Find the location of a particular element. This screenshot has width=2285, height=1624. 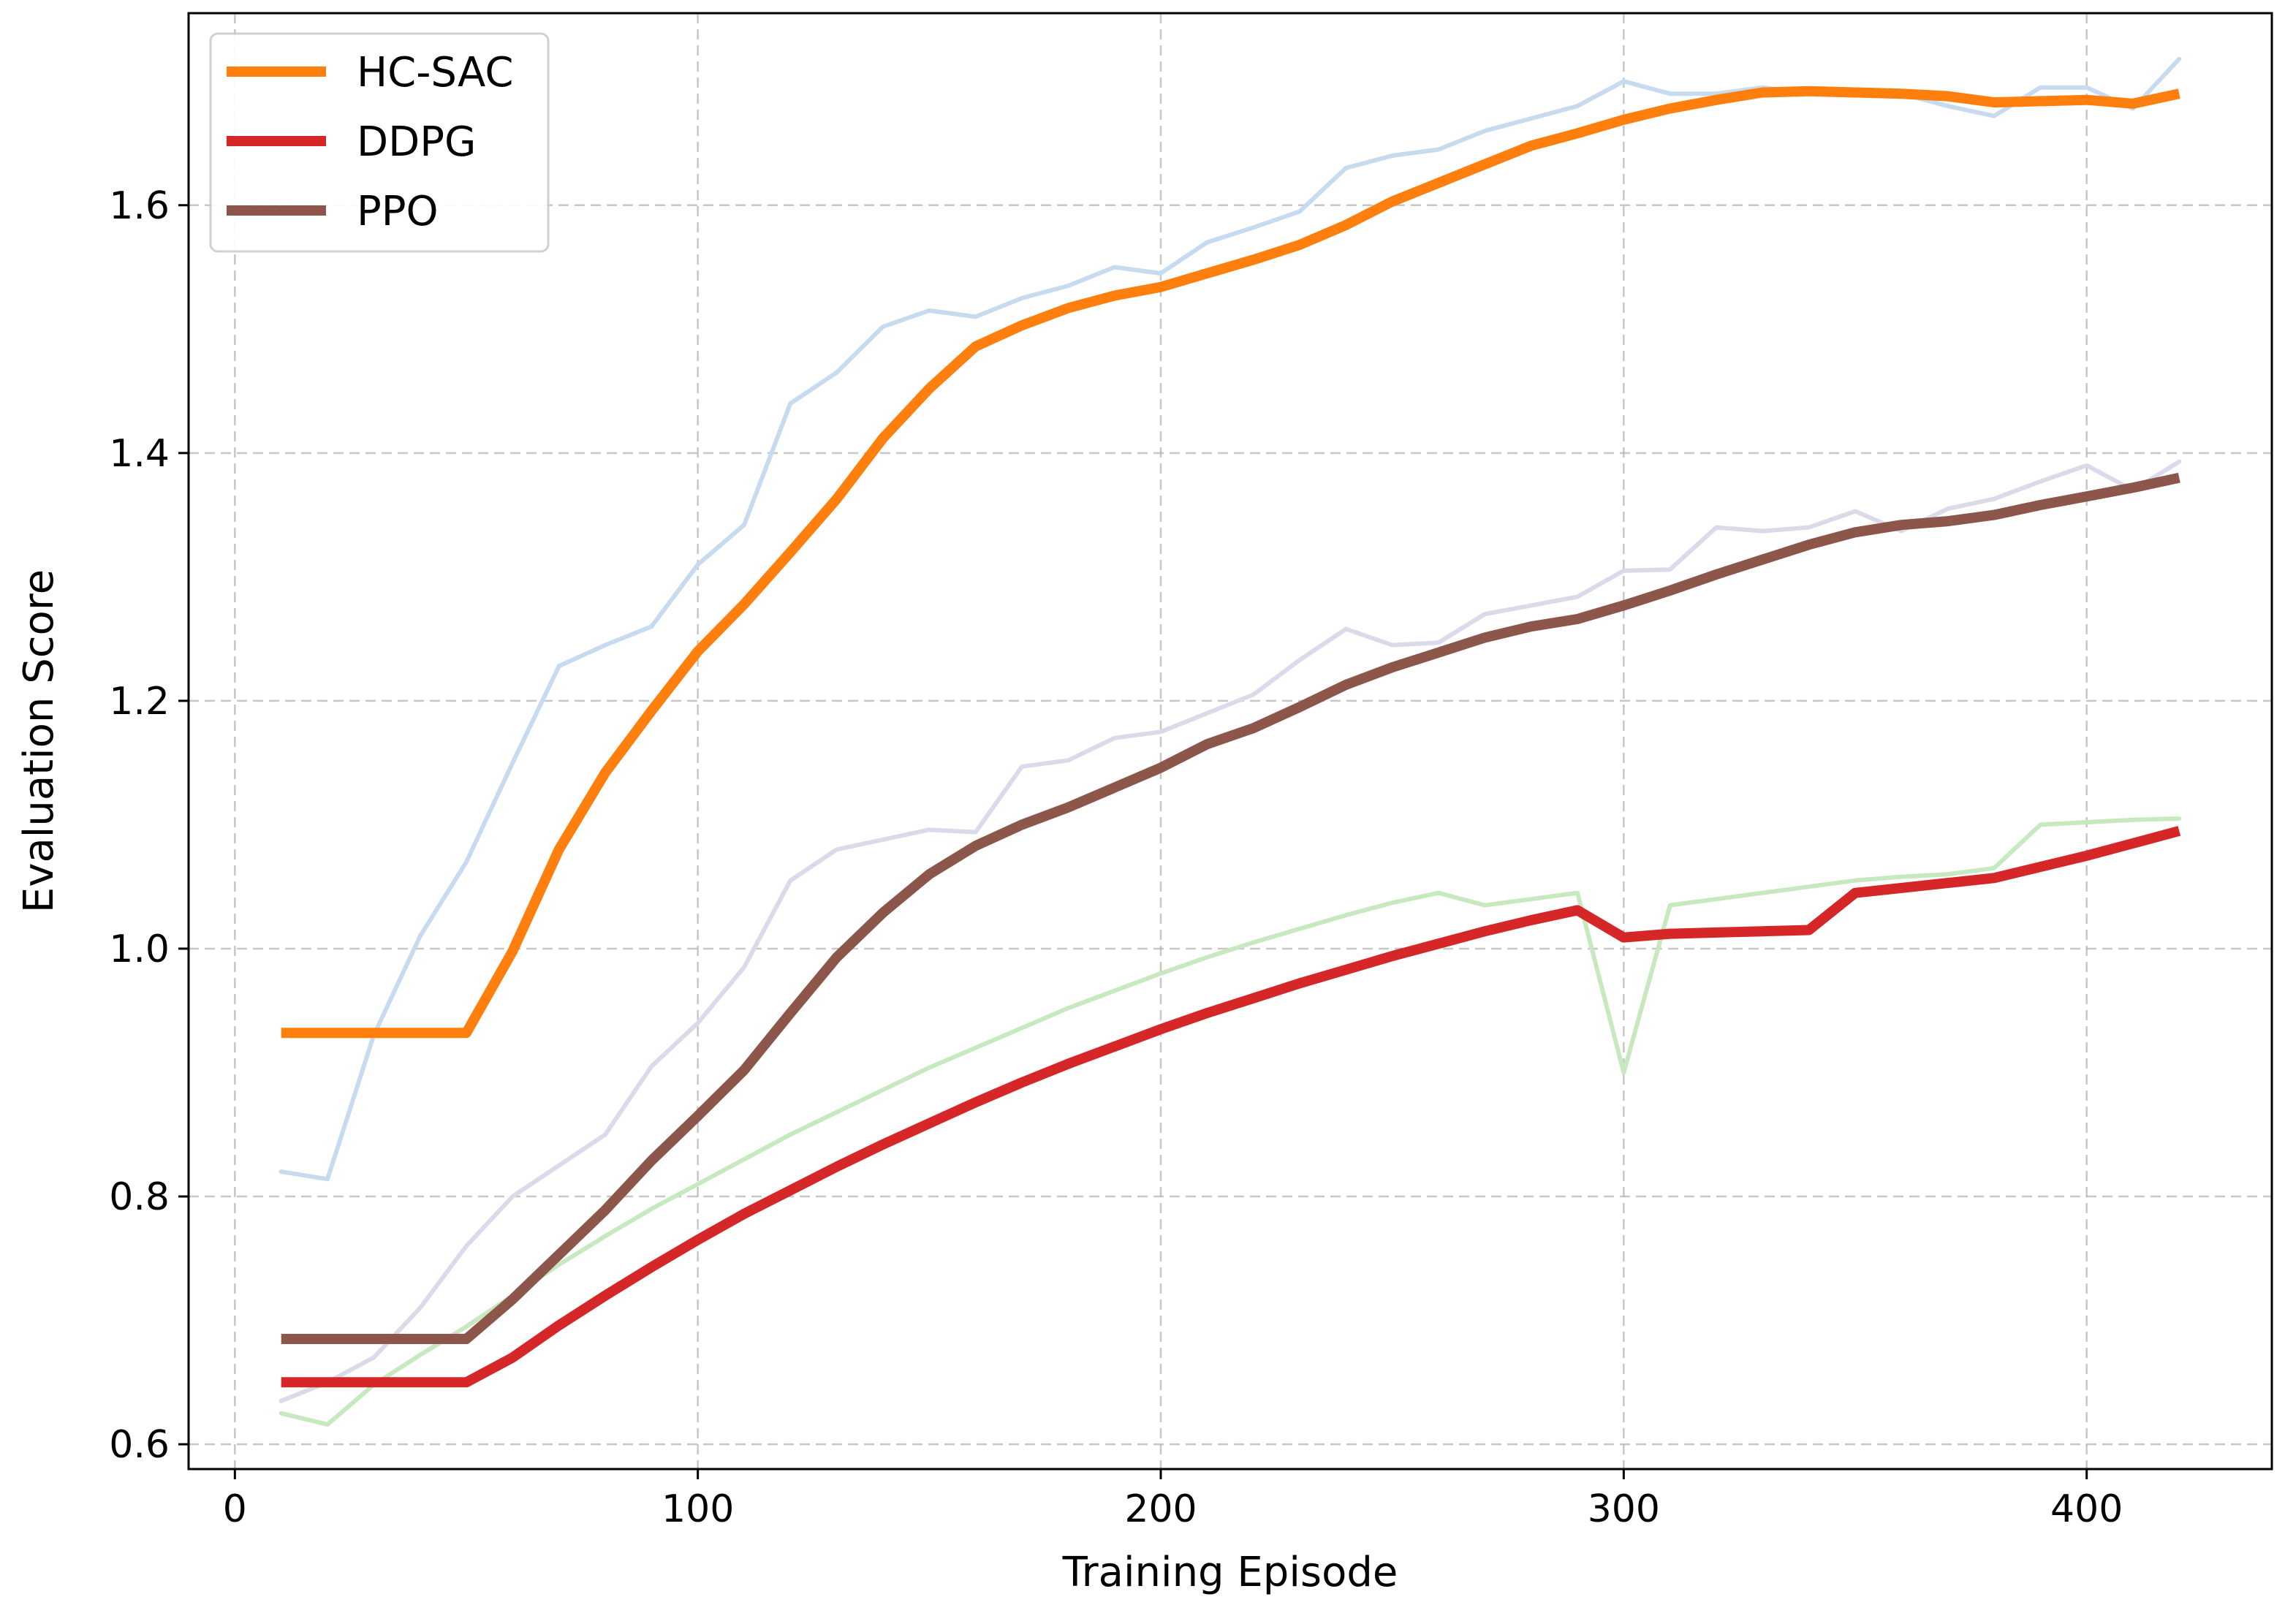

legend-label-ddpg: DDPG is located at coordinates (416, 142).